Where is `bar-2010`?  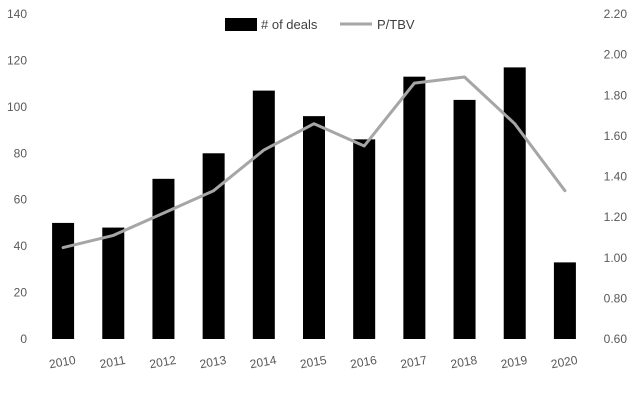
bar-2010 is located at coordinates (63, 280).